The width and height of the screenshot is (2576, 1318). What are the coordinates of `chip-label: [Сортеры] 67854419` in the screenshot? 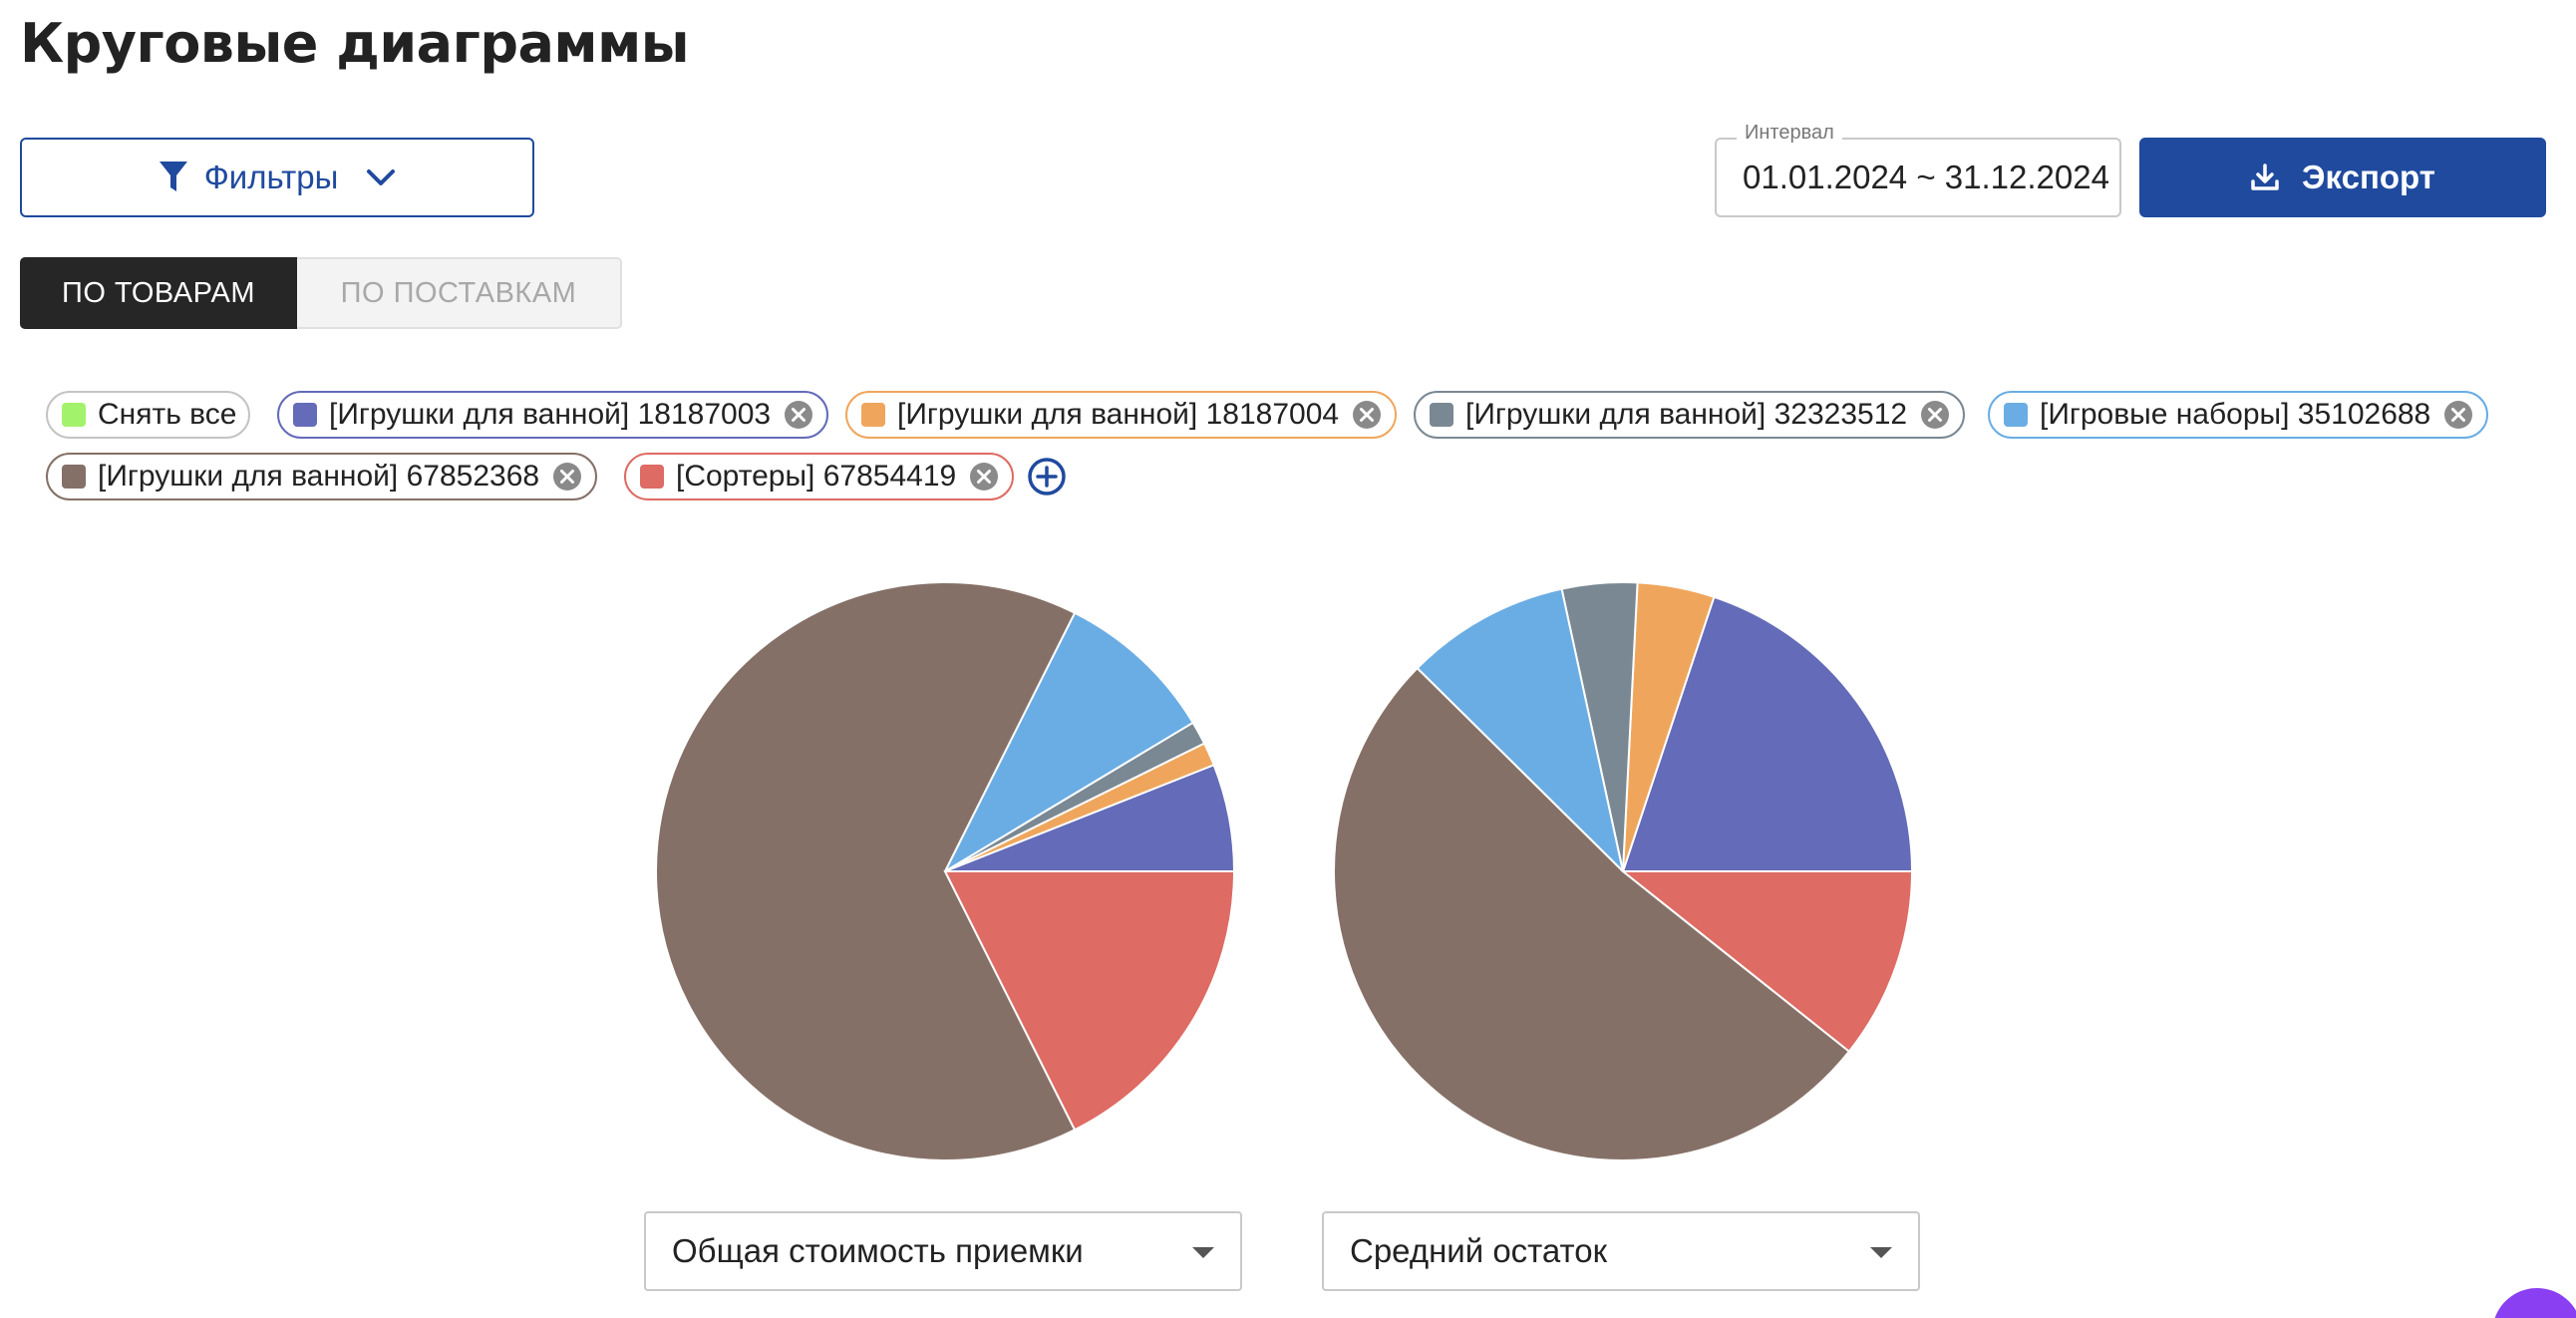 It's located at (816, 476).